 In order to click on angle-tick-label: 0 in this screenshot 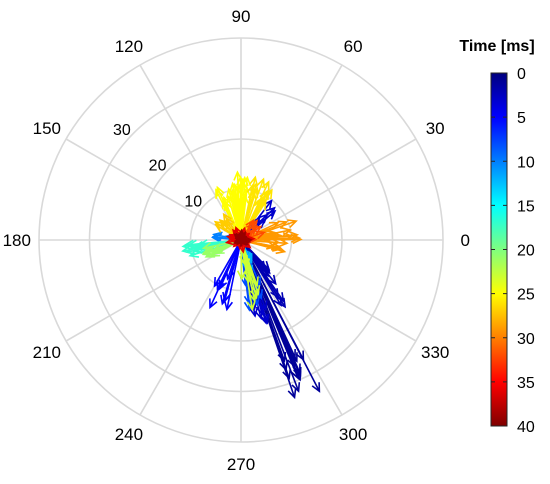, I will do `click(464, 240)`.